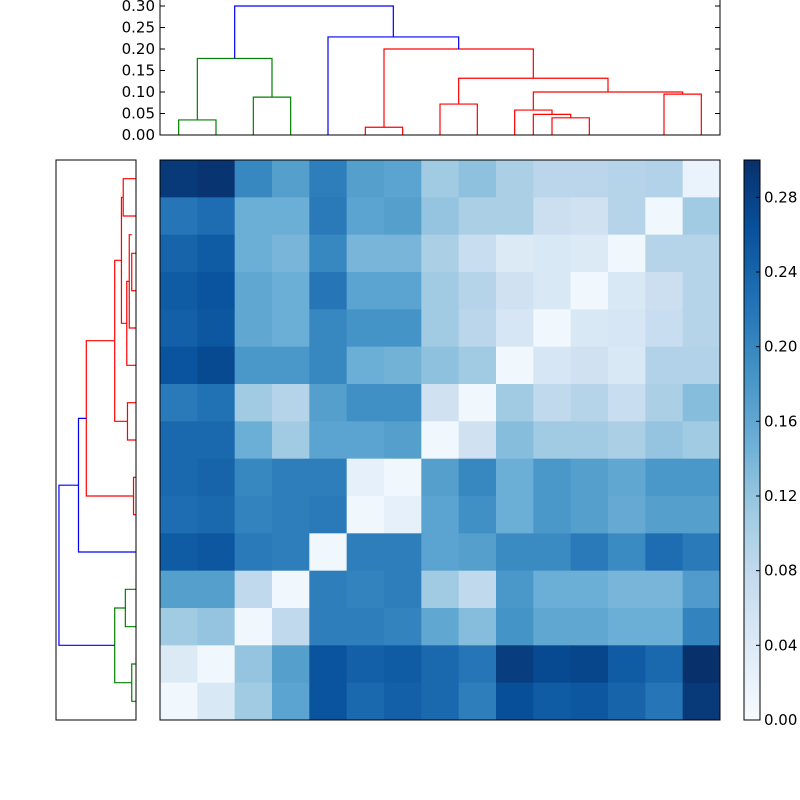 Image resolution: width=800 pixels, height=800 pixels. I want to click on left-dendrogram-links, so click(97, 440).